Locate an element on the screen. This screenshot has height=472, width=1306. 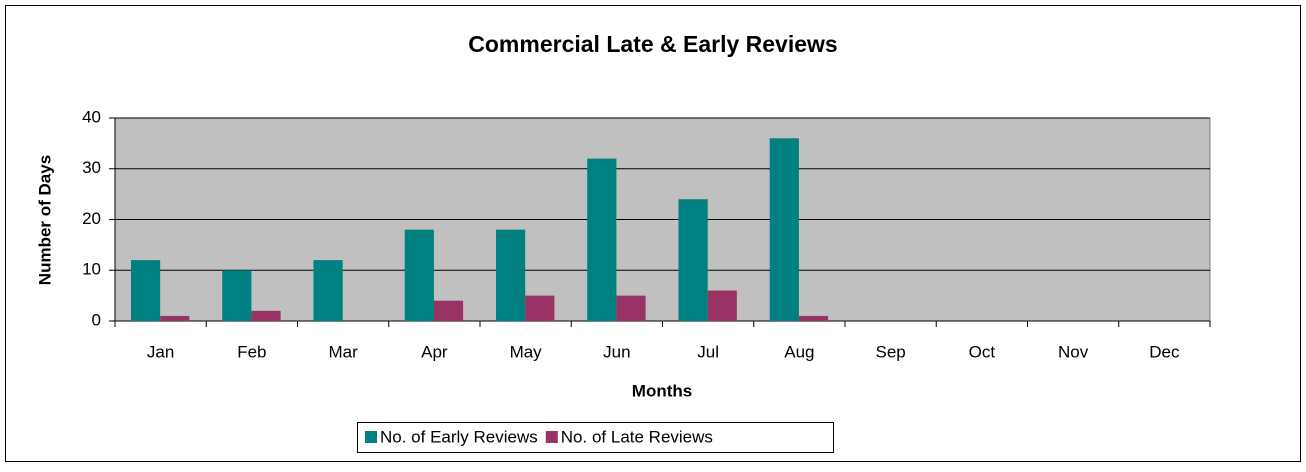
x-tick-label: Mar is located at coordinates (343, 351).